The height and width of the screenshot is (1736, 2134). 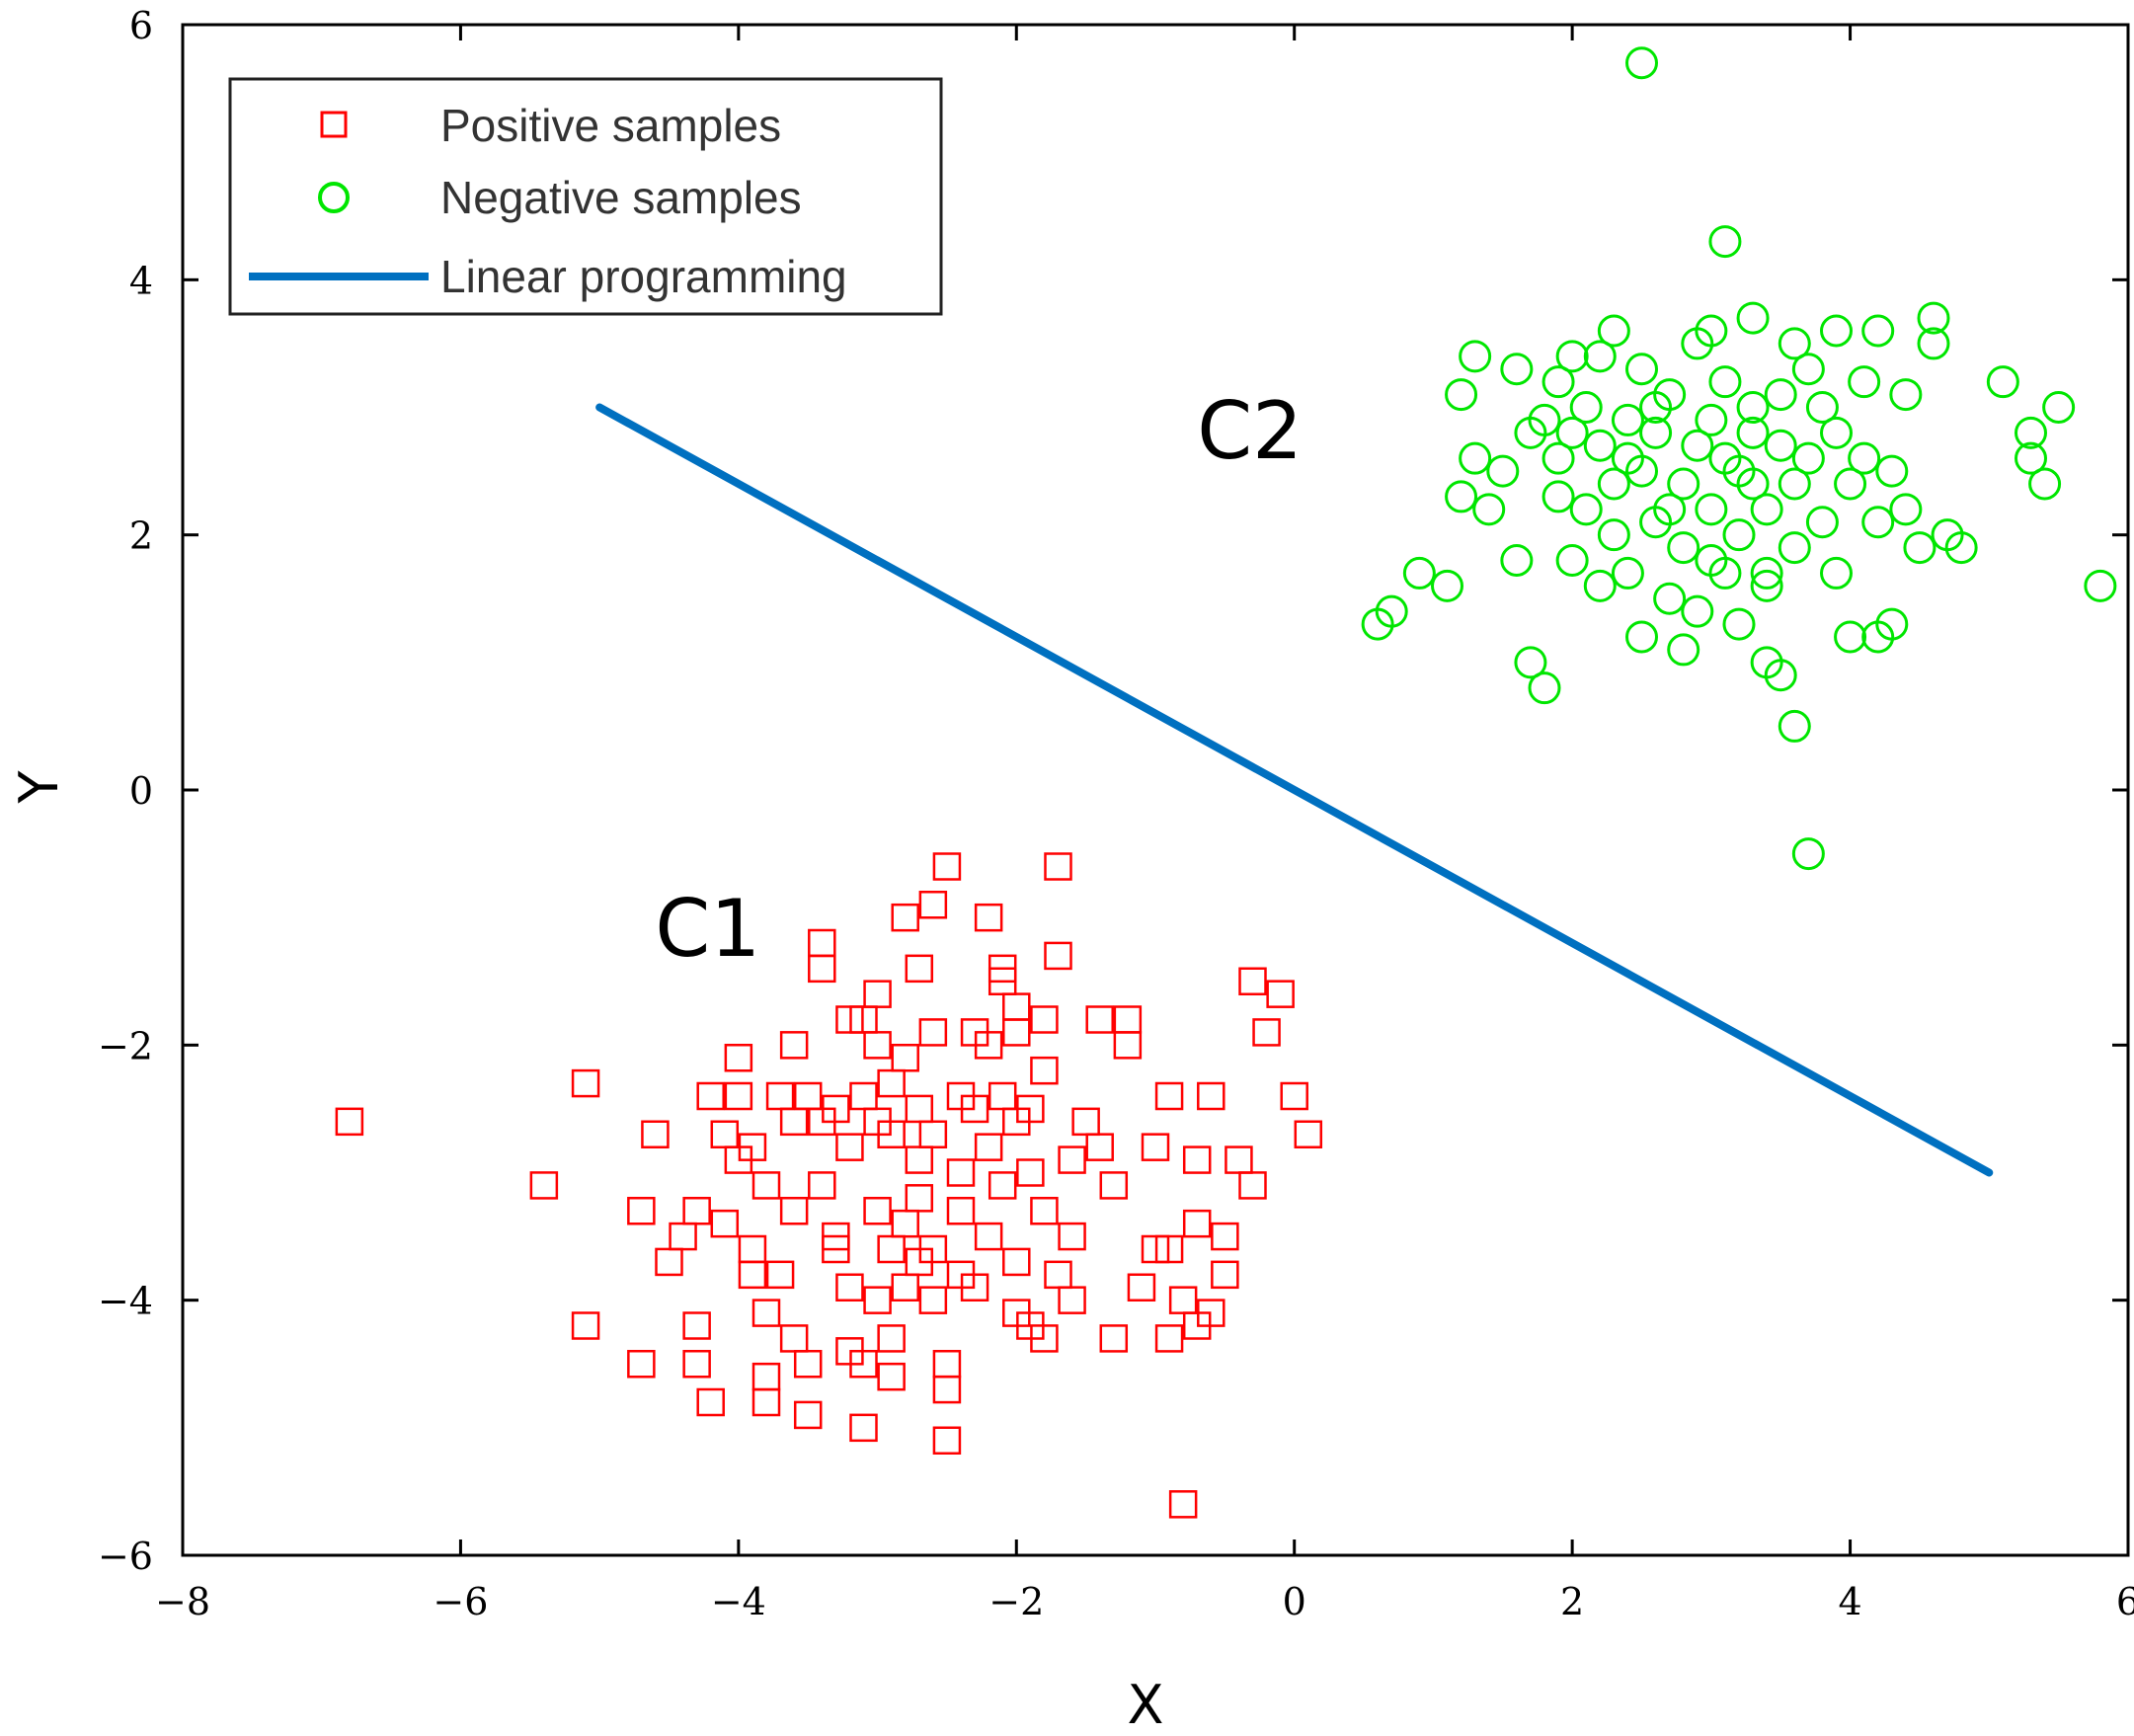 I want to click on x-tick-label: −6, so click(x=460, y=1601).